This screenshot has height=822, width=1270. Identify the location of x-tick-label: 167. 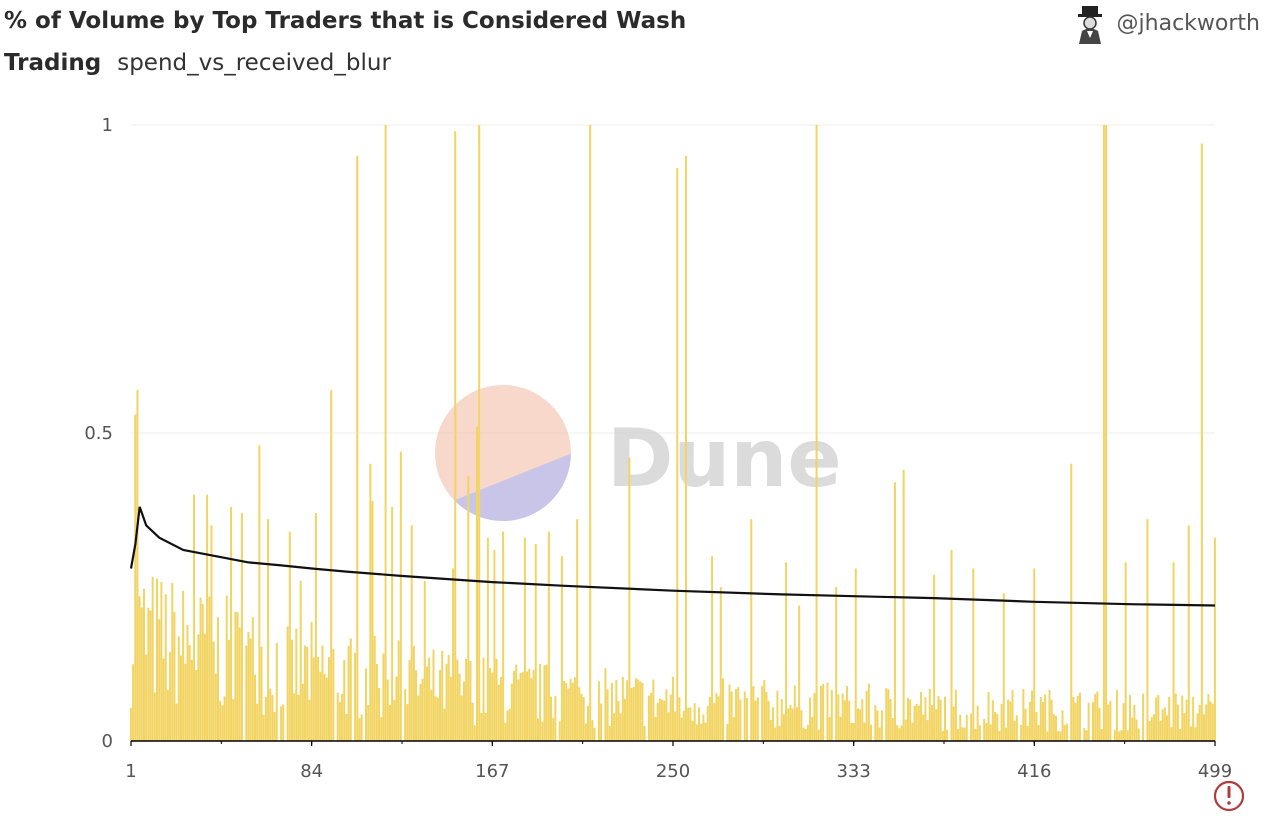
(492, 771).